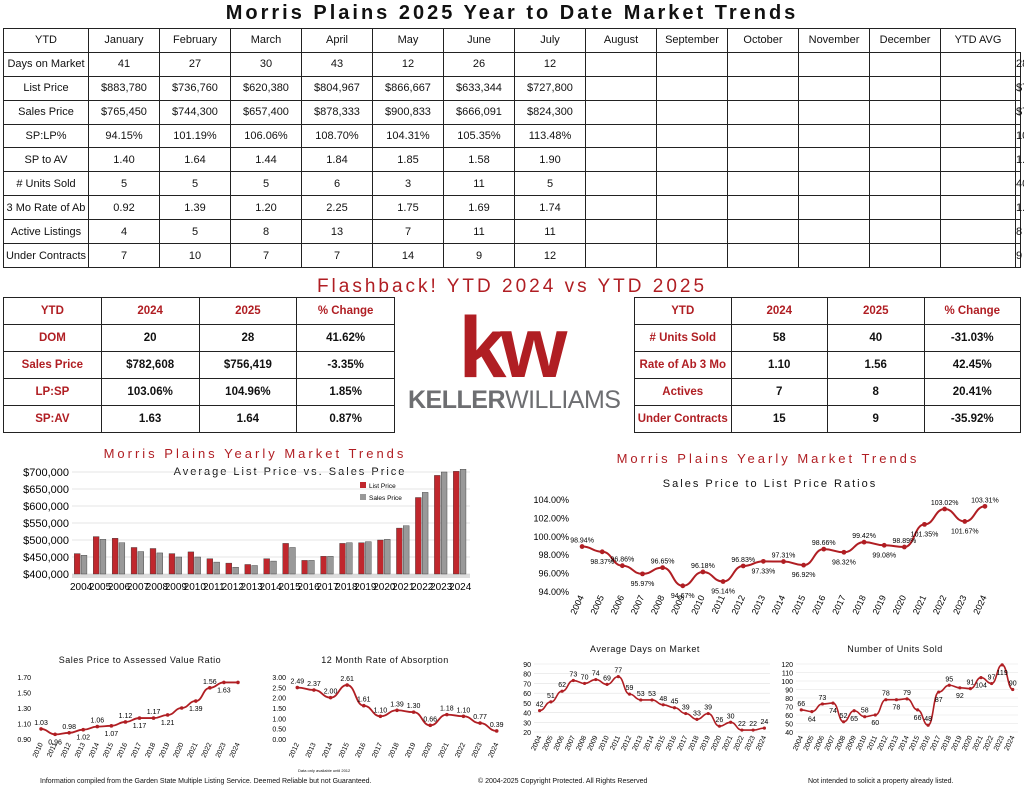 The image size is (1024, 791). What do you see at coordinates (384, 587) in the screenshot?
I see `x-tick-label: 2020` at bounding box center [384, 587].